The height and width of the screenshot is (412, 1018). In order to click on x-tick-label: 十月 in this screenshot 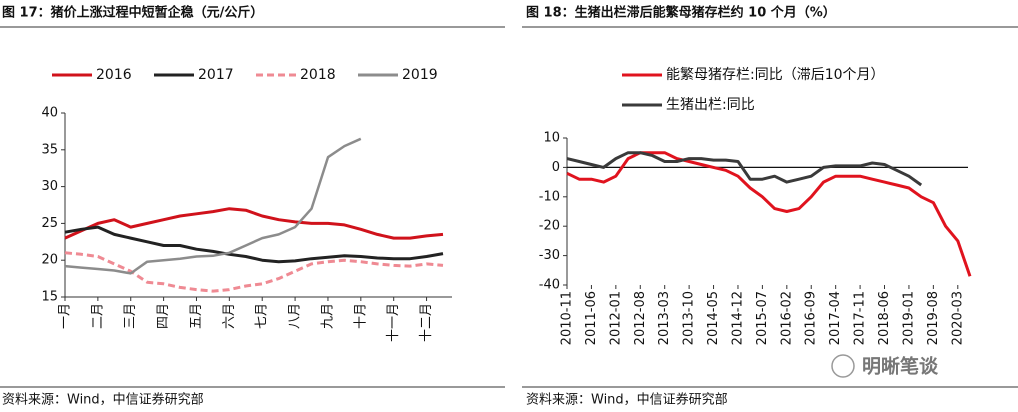, I will do `click(360, 316)`.